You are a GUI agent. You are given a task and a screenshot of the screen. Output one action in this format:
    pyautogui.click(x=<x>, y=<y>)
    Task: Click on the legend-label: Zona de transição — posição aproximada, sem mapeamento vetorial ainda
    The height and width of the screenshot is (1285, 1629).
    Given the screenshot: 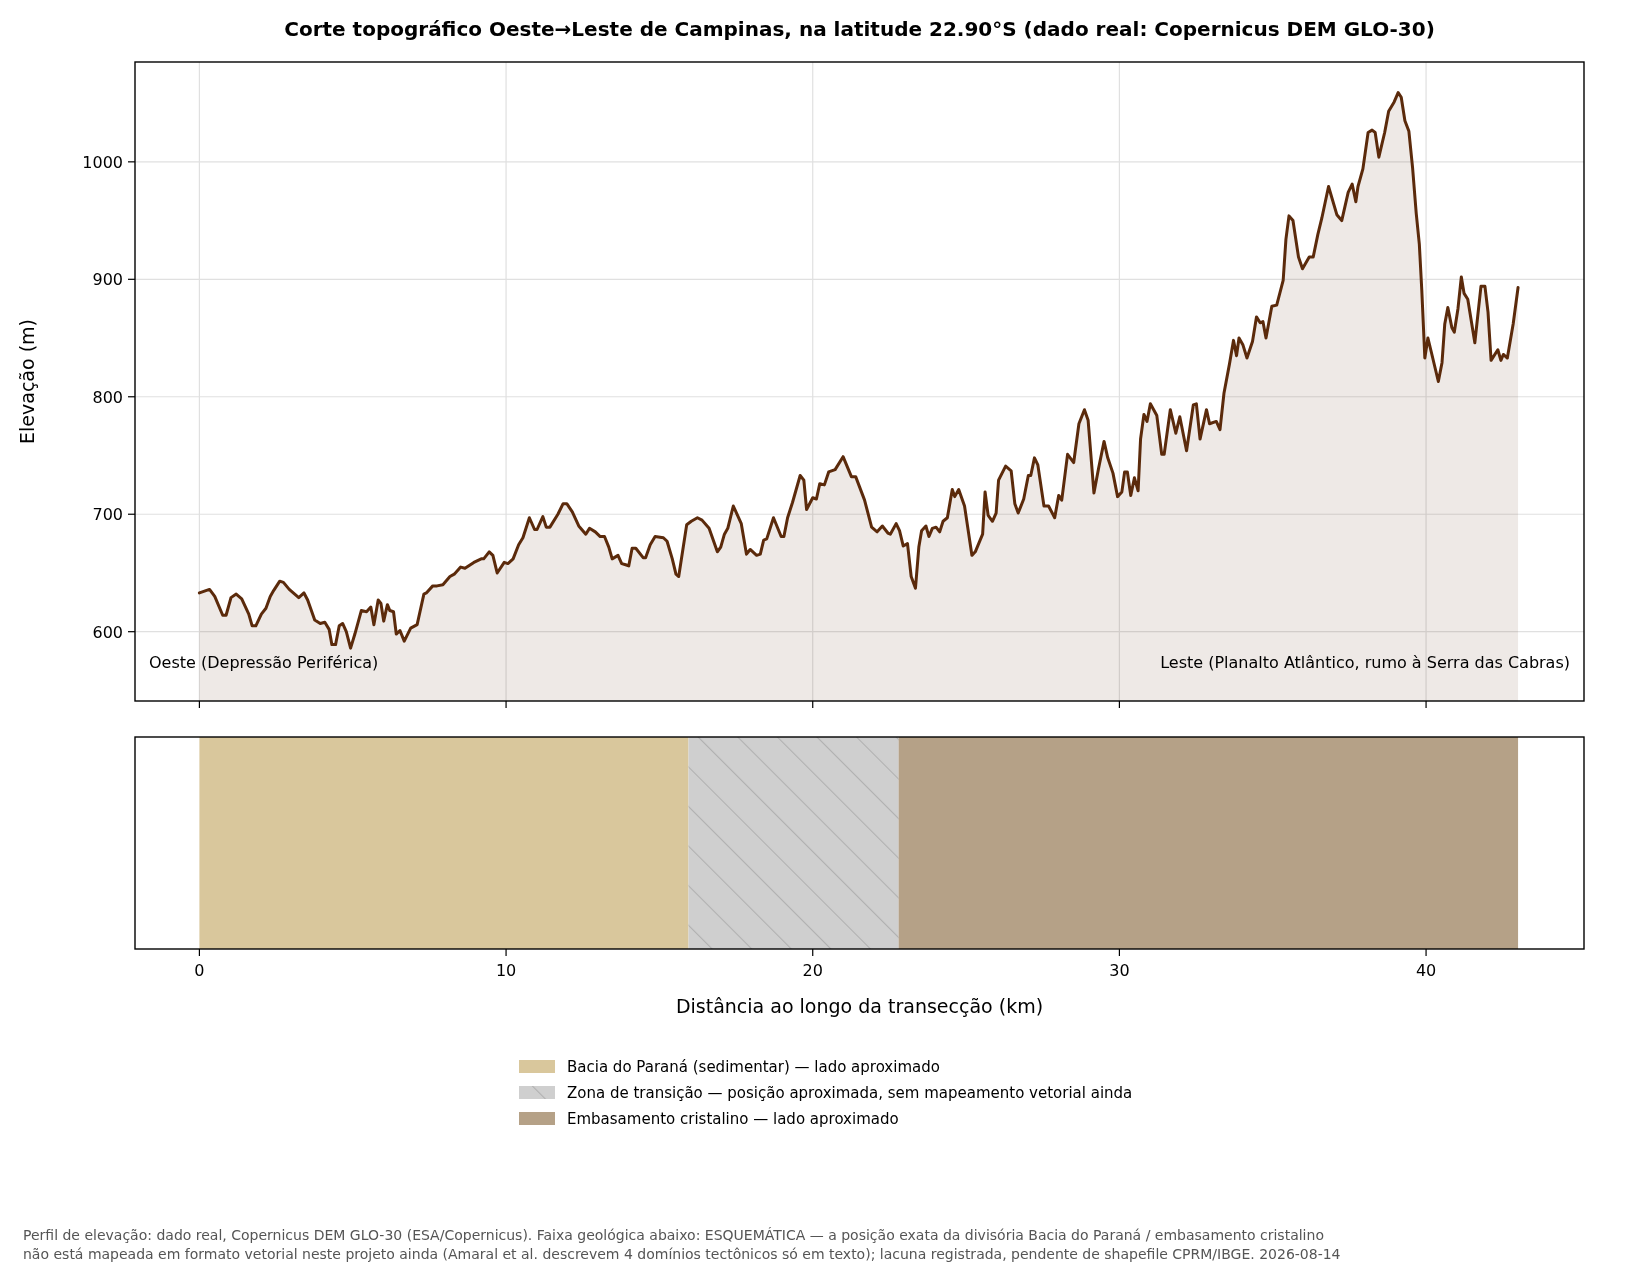 What is the action you would take?
    pyautogui.click(x=850, y=1093)
    